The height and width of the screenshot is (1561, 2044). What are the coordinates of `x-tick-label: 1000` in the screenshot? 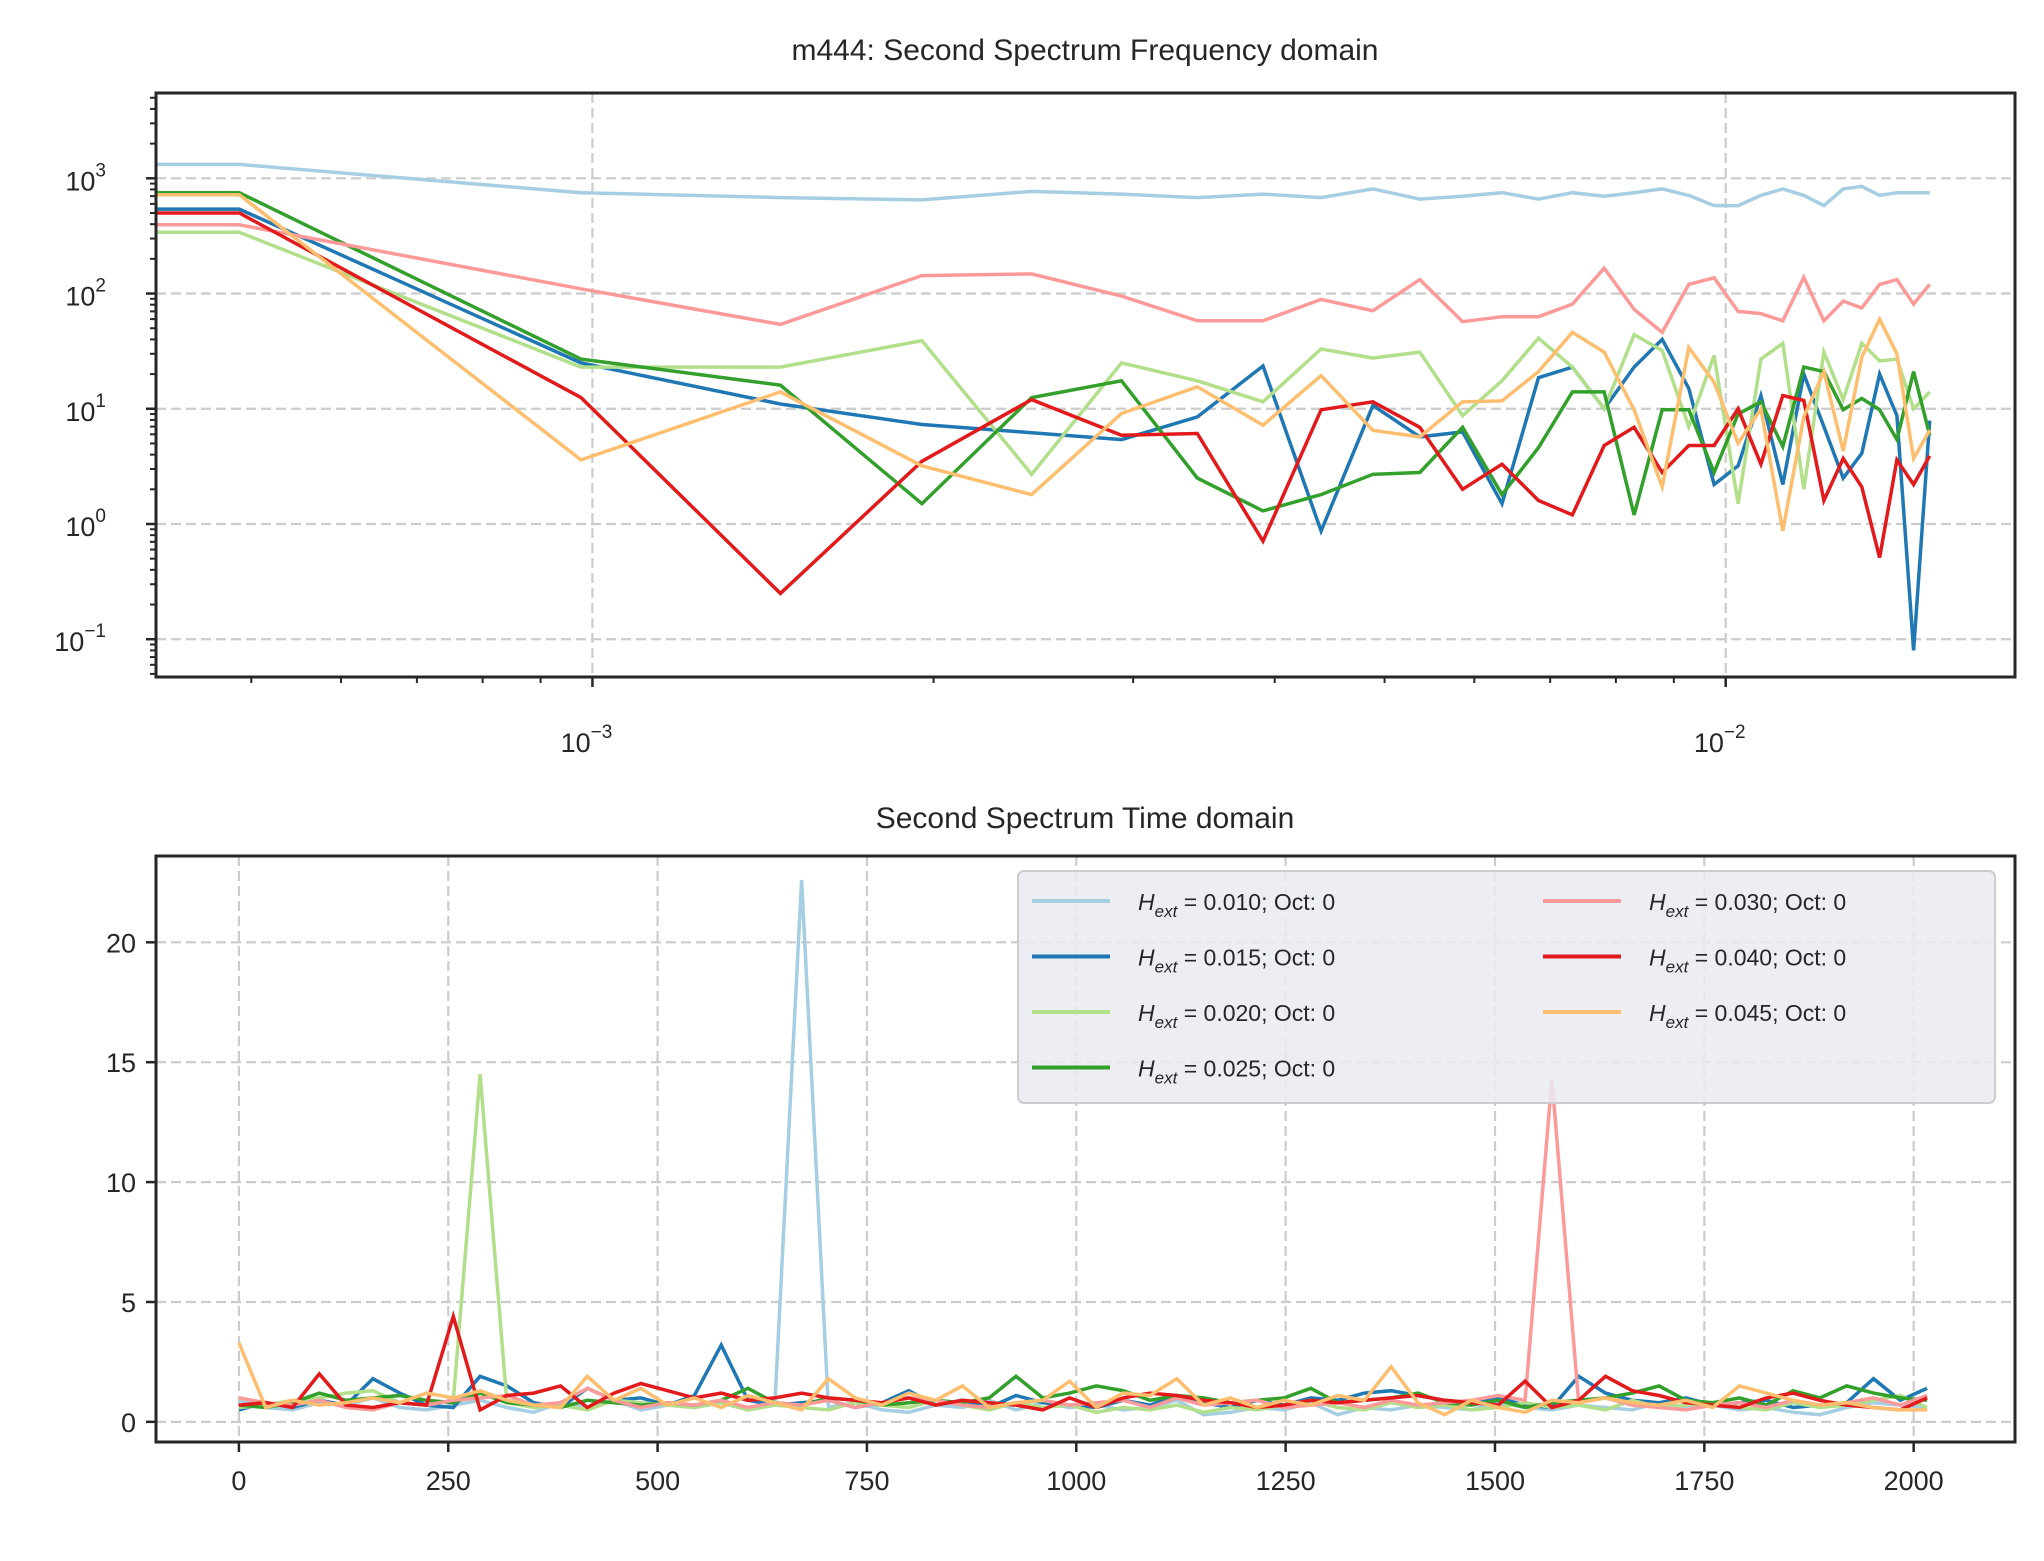 It's located at (1076, 1481).